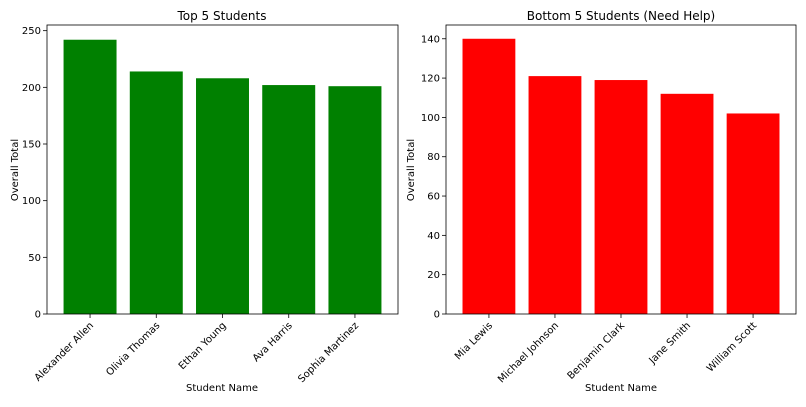 The width and height of the screenshot is (806, 407). Describe the element at coordinates (555, 195) in the screenshot. I see `bar-michael-johnson` at that location.